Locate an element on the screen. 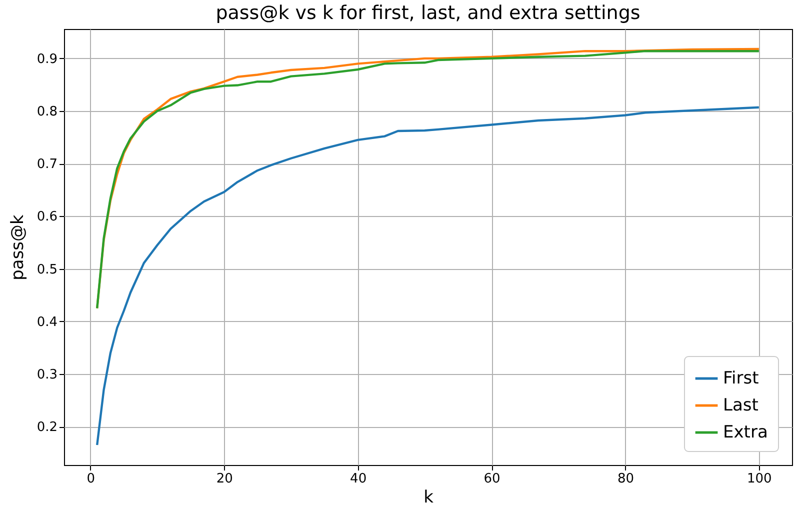 The height and width of the screenshot is (518, 798). y-tick-label: 0.2 is located at coordinates (47, 428).